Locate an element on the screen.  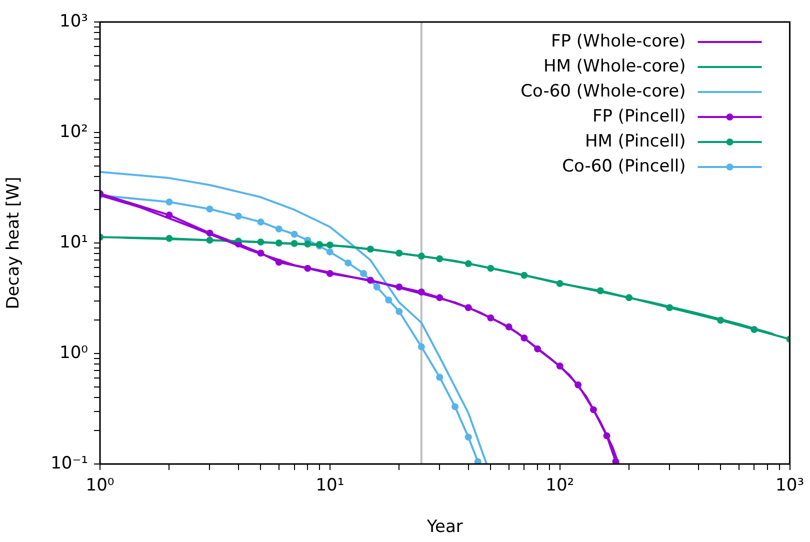
y-tick-label: 10² is located at coordinates (74, 132).